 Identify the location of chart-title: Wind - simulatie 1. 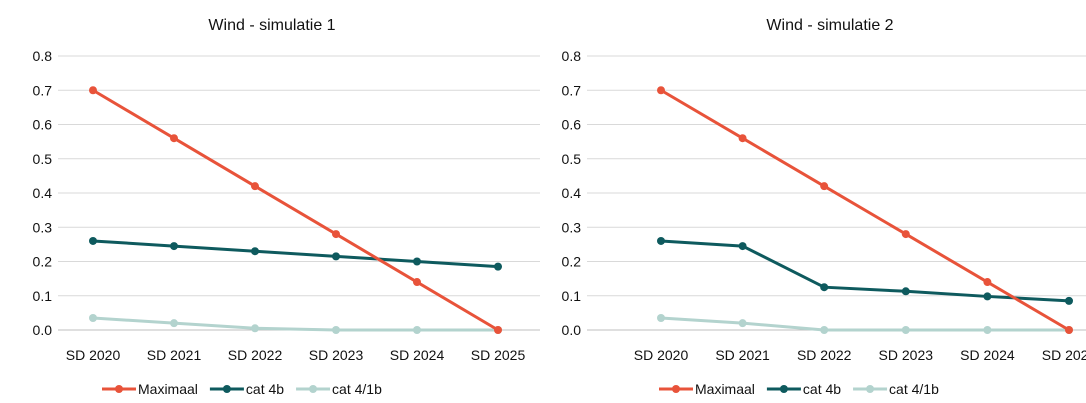
(271, 25).